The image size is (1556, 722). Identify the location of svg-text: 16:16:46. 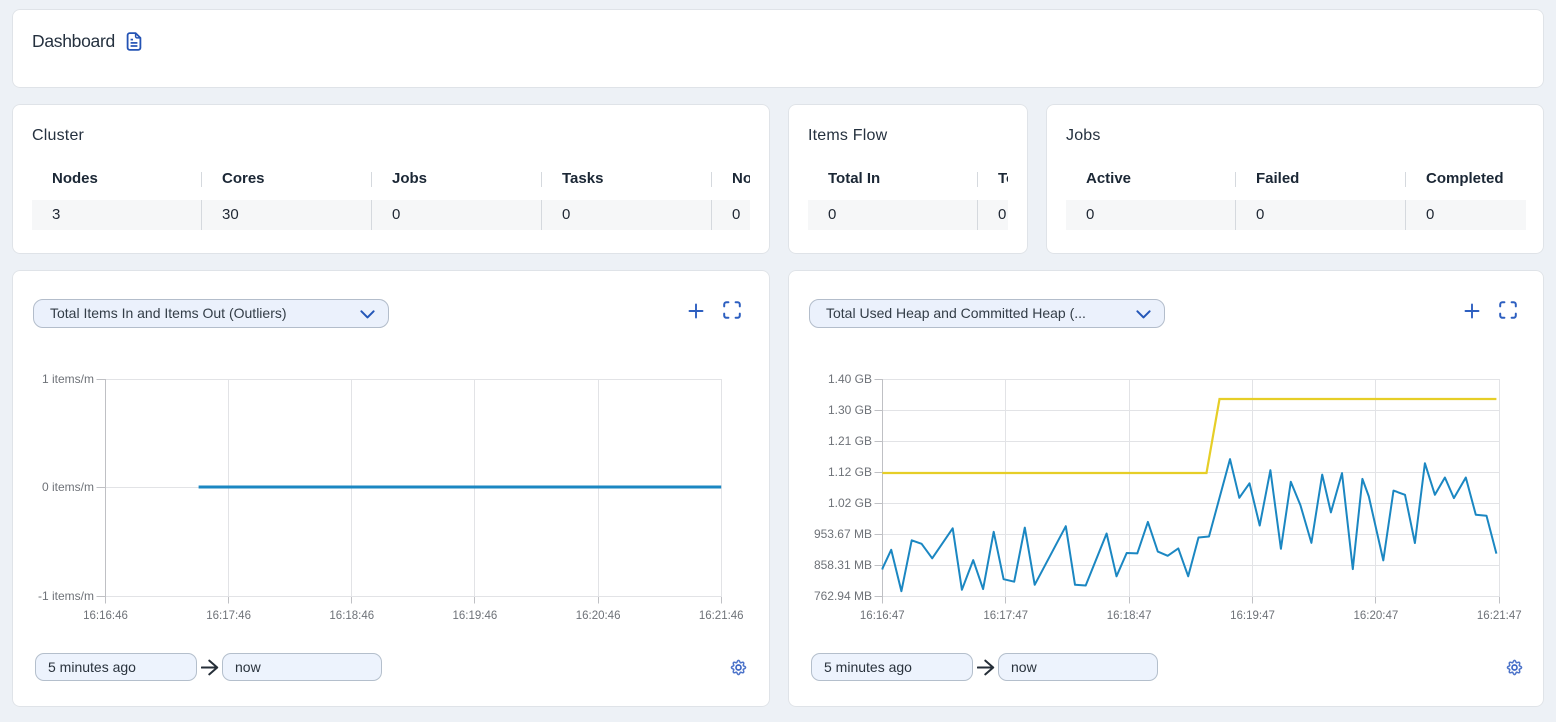
(105, 616).